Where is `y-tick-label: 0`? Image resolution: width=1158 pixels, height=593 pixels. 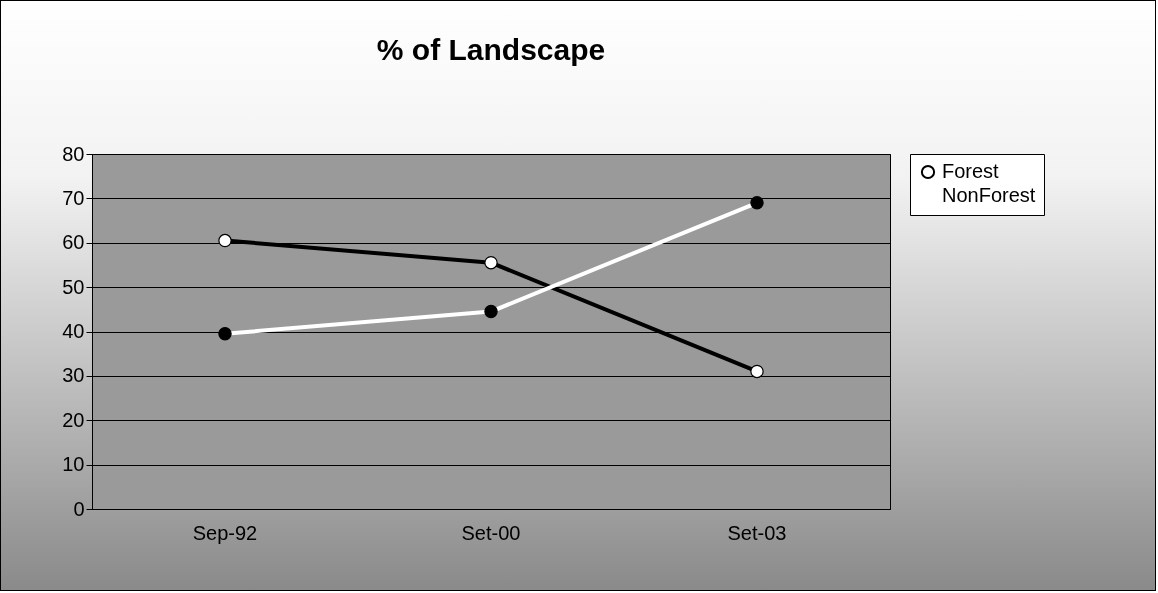
y-tick-label: 0 is located at coordinates (79, 508).